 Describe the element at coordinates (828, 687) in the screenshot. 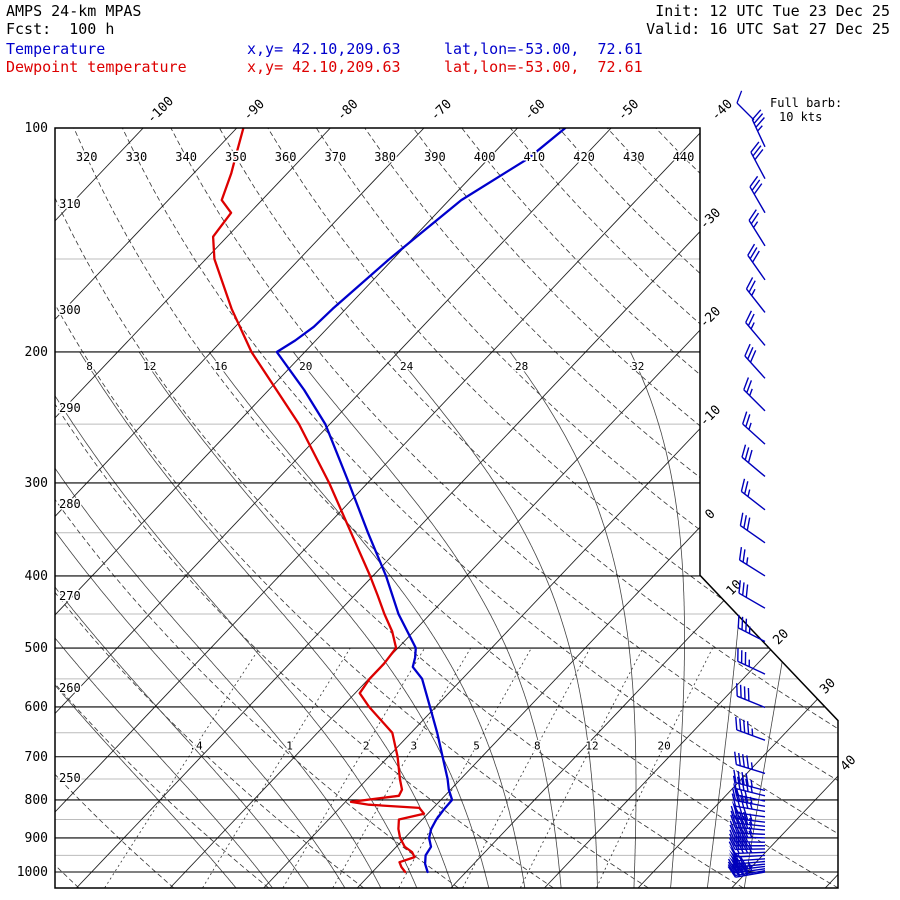

I see `svg-text: 30` at that location.